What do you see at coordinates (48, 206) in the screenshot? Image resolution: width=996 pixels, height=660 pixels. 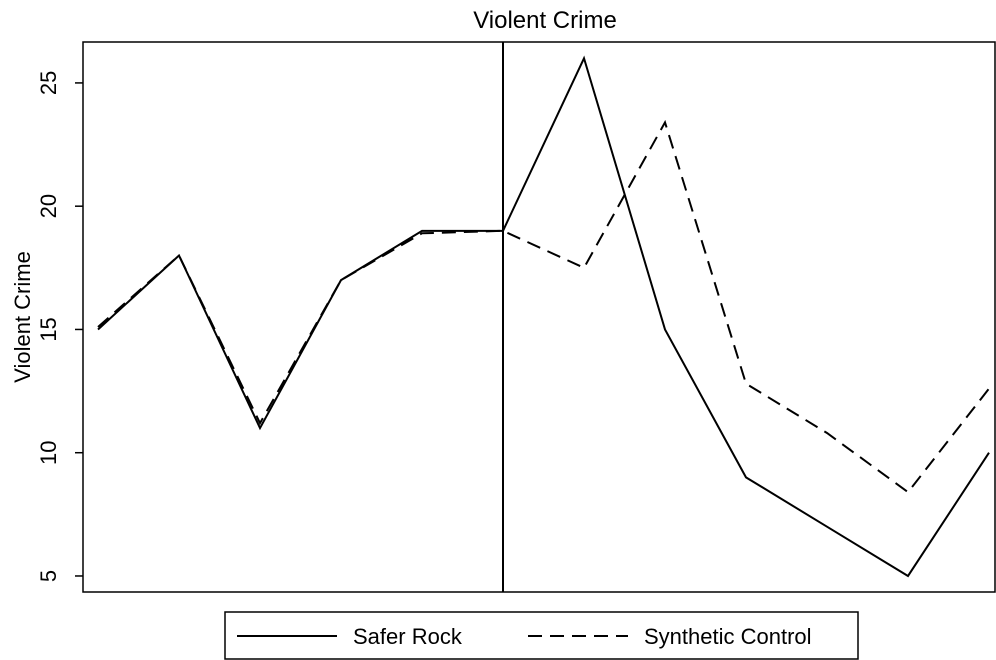 I see `y-tick-label: 20` at bounding box center [48, 206].